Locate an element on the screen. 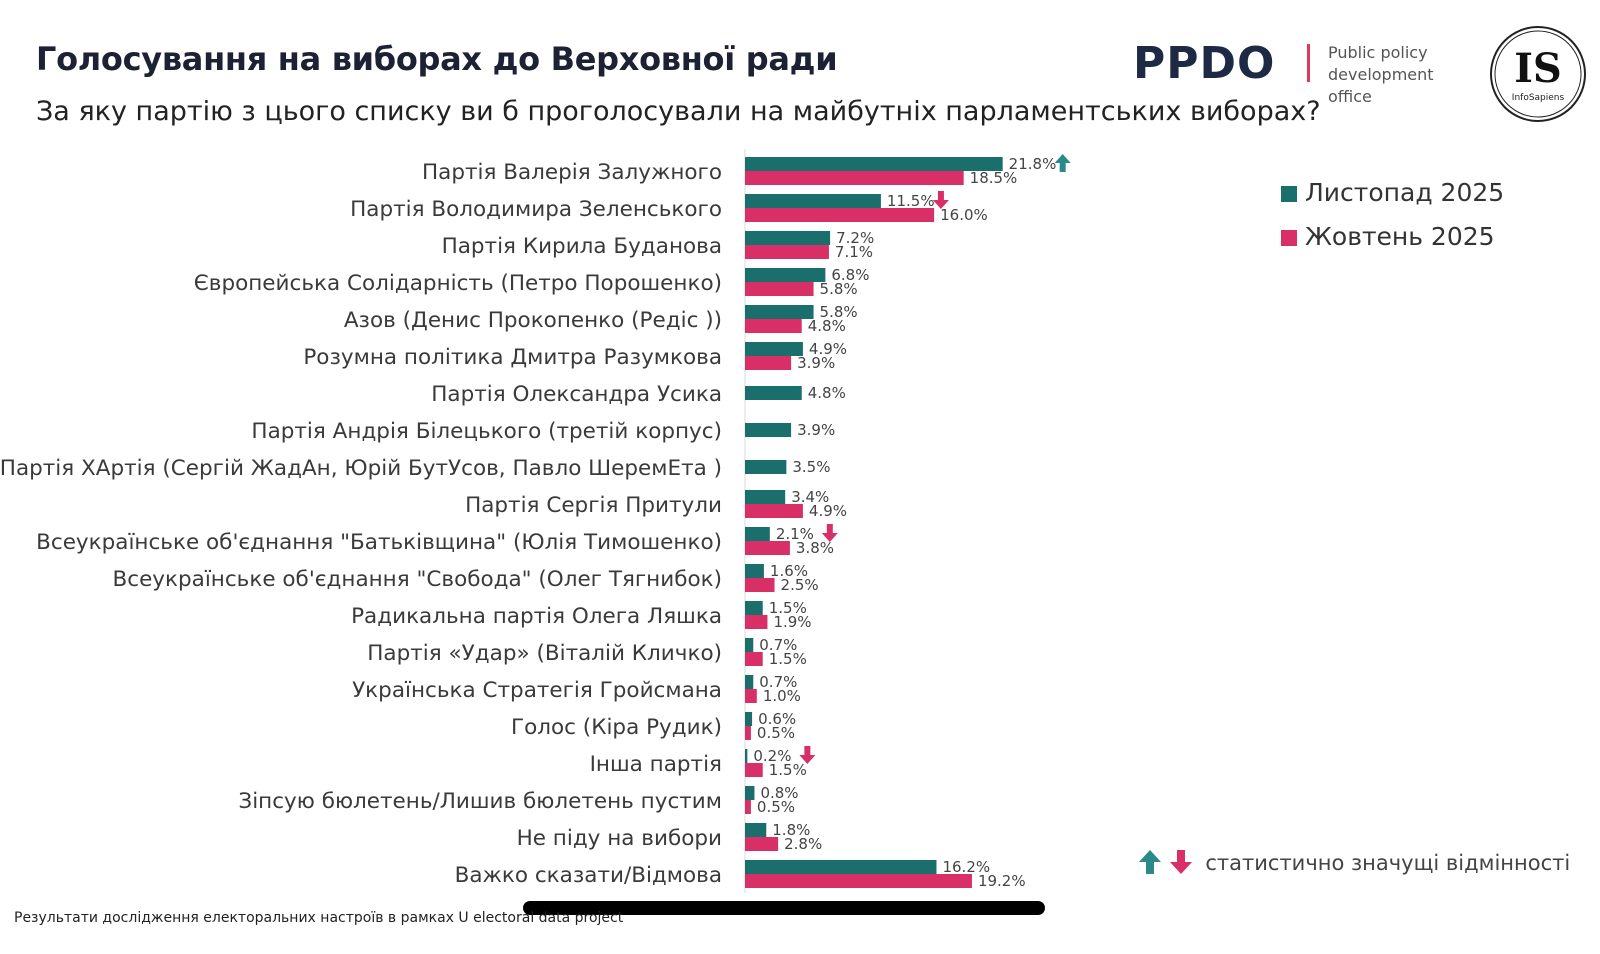 This screenshot has width=1600, height=954. category-label: Важко сказати/Відмова is located at coordinates (588, 875).